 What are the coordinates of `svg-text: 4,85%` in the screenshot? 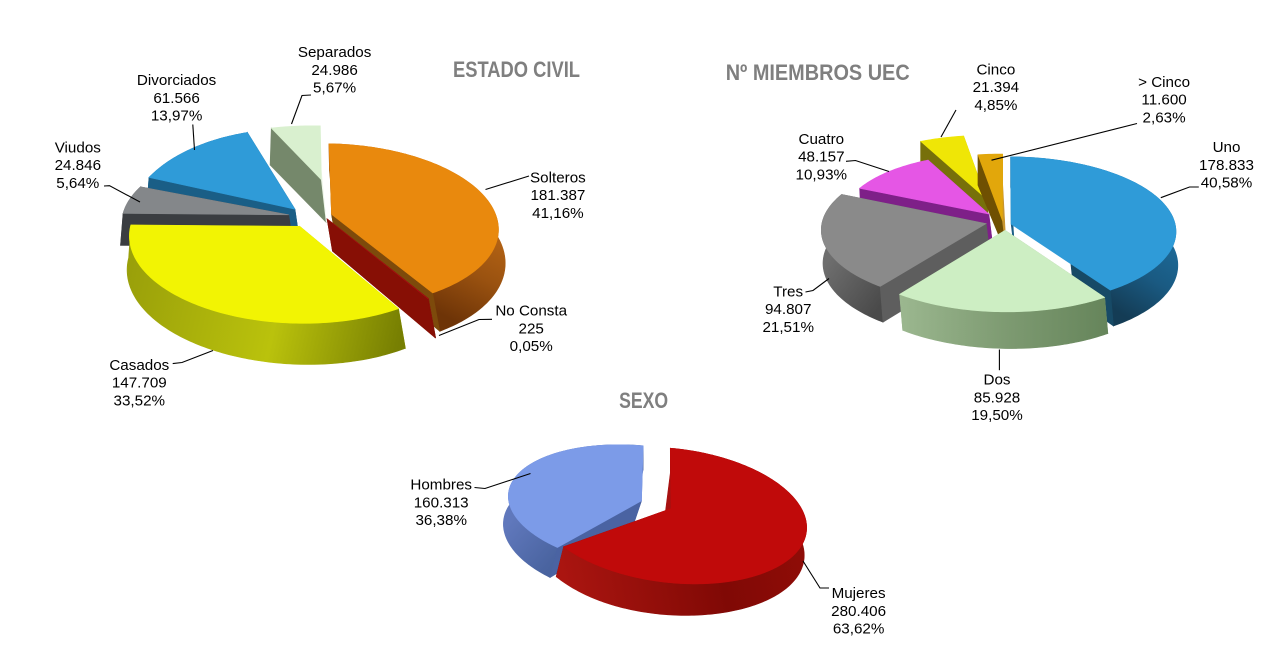 It's located at (995, 105).